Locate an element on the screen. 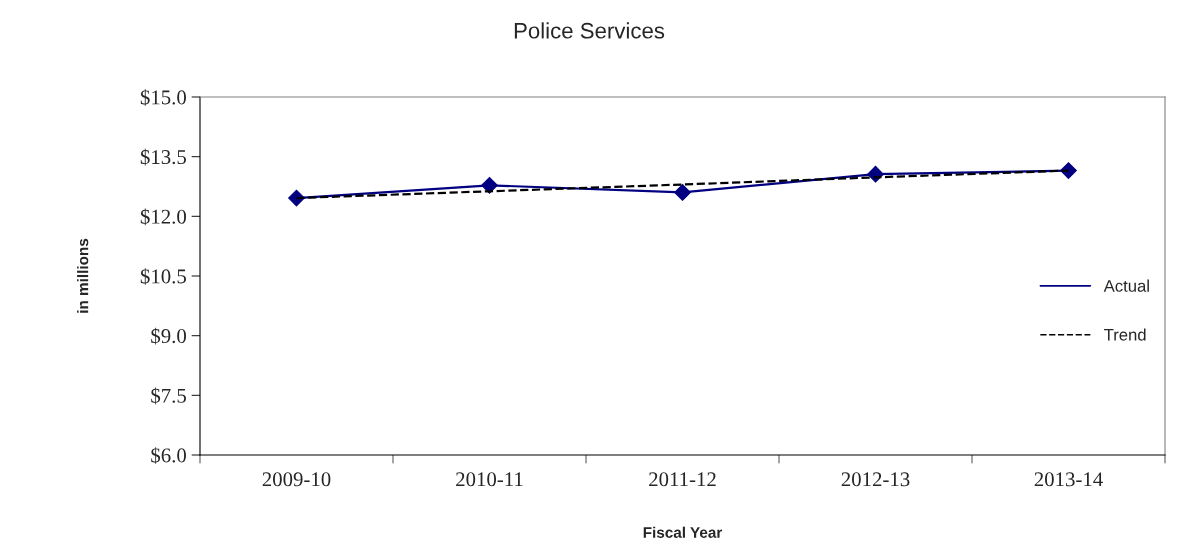 This screenshot has width=1178, height=557. legend-label: Trend is located at coordinates (1125, 334).